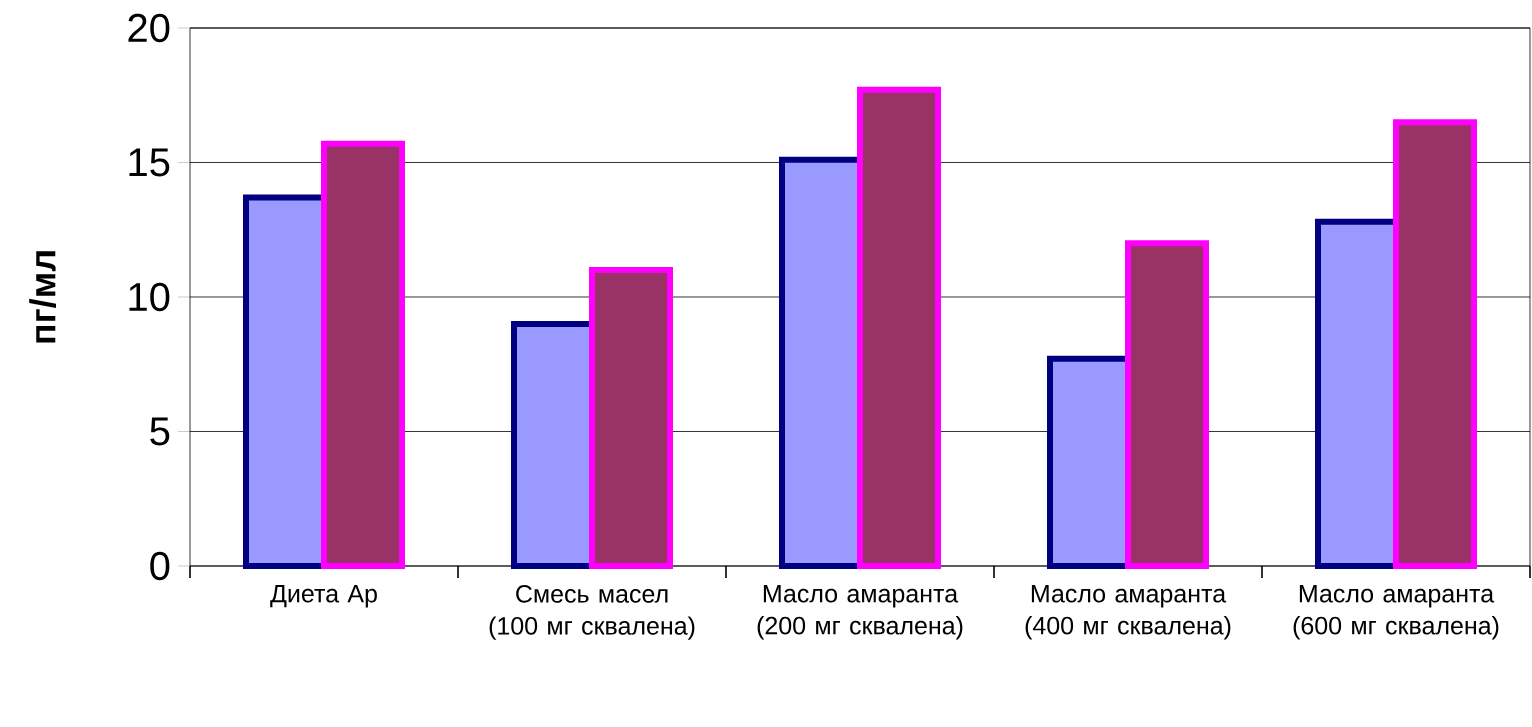  What do you see at coordinates (860, 612) in the screenshot?
I see `x-tick-label: Масло амаранта (200 мг сквалена)` at bounding box center [860, 612].